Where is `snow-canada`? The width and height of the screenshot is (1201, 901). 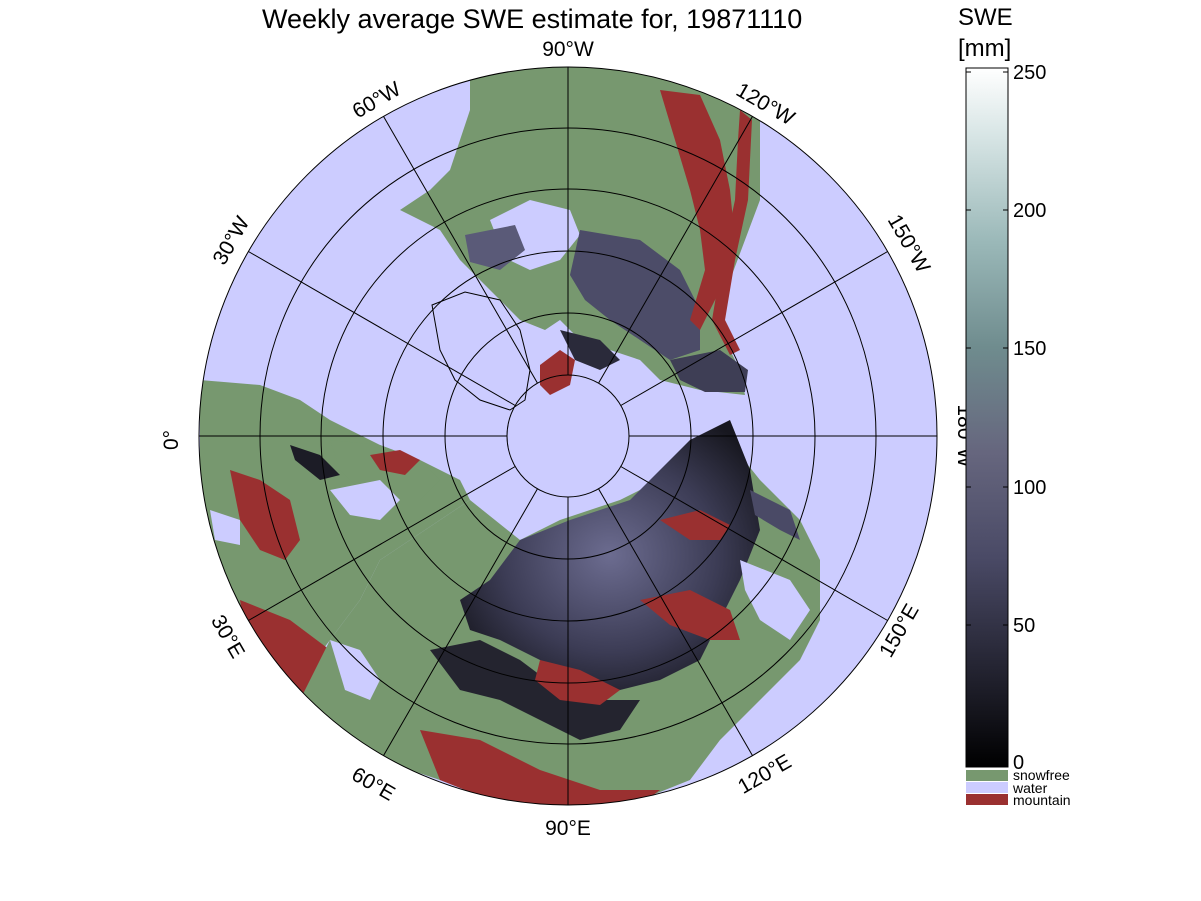 snow-canada is located at coordinates (635, 295).